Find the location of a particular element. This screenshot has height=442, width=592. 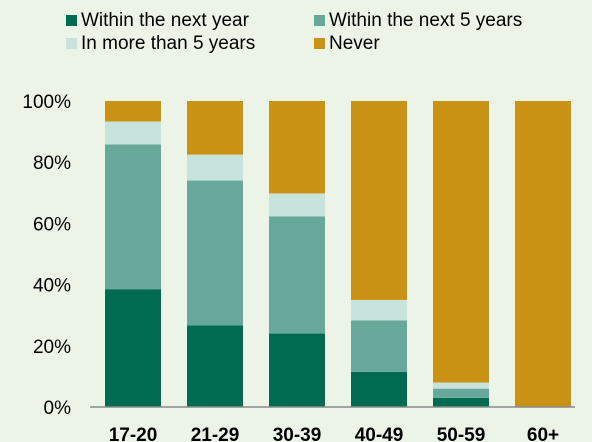

x-tick-label: 17-20 is located at coordinates (133, 433).